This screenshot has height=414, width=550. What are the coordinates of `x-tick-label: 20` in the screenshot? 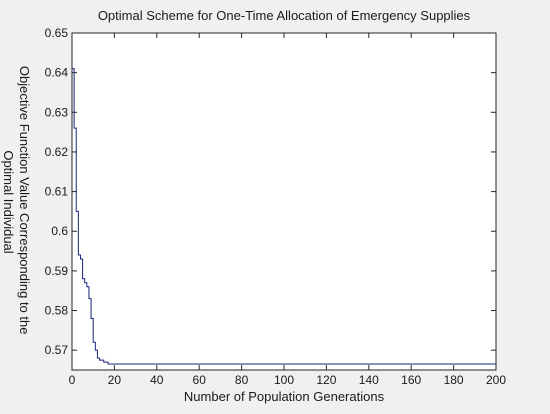 It's located at (115, 380).